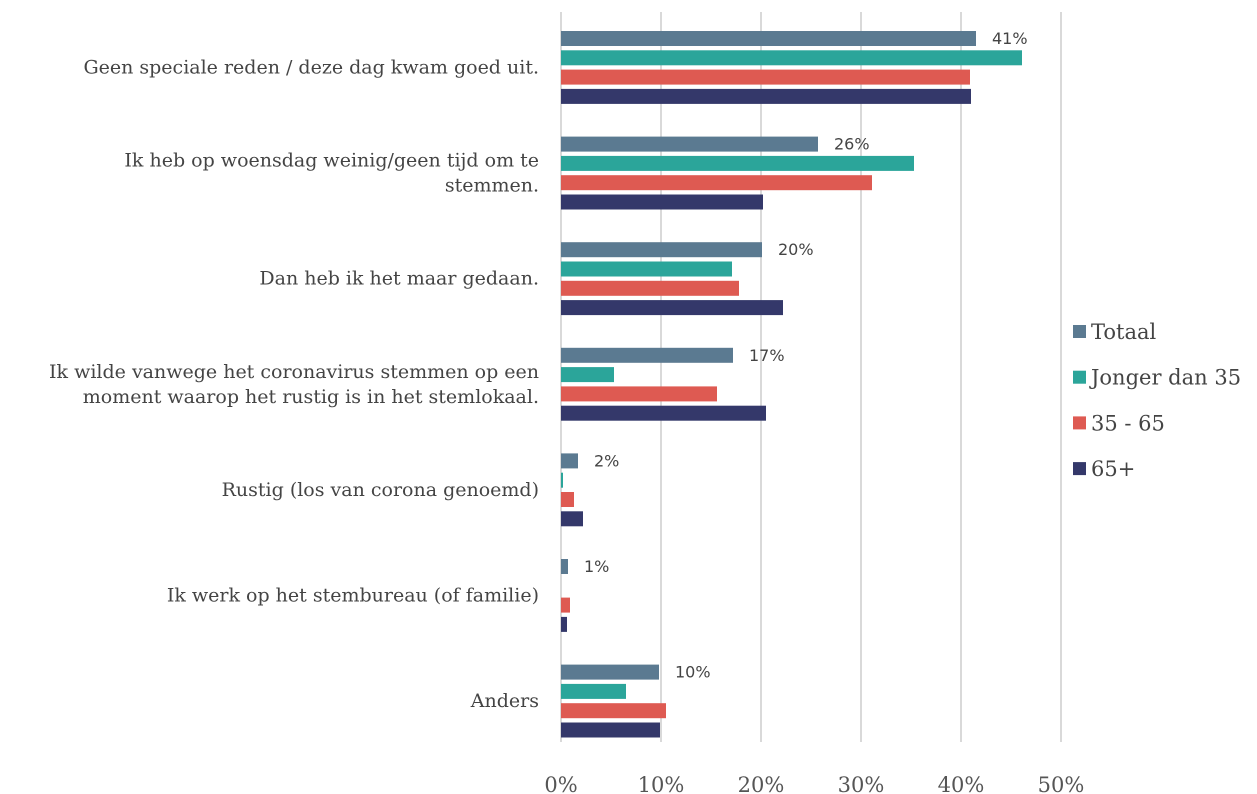 The height and width of the screenshot is (794, 1257). I want to click on x-tick-label: 50%, so click(1061, 783).